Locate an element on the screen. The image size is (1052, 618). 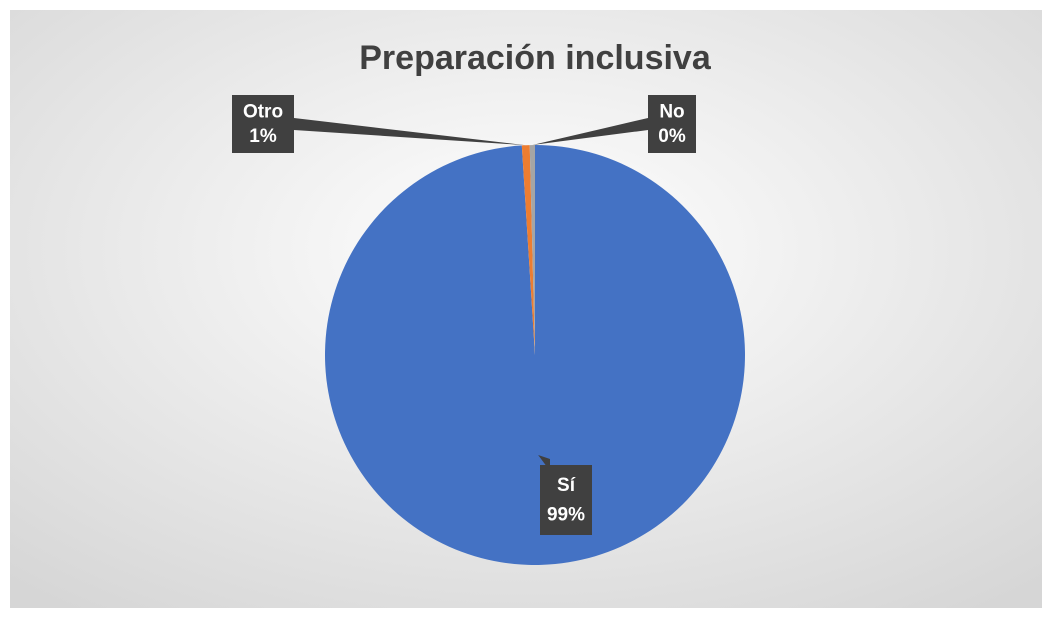
value-label: 0% is located at coordinates (672, 136).